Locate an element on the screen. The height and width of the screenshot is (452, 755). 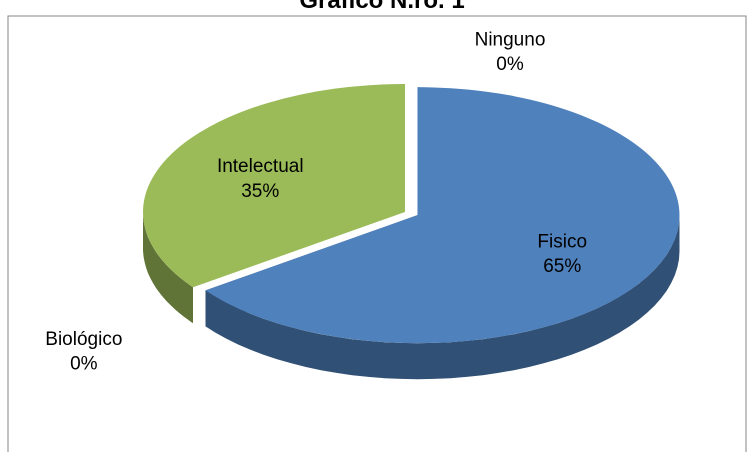
chart-title: Grafico N.ro. 1 is located at coordinates (381, 7).